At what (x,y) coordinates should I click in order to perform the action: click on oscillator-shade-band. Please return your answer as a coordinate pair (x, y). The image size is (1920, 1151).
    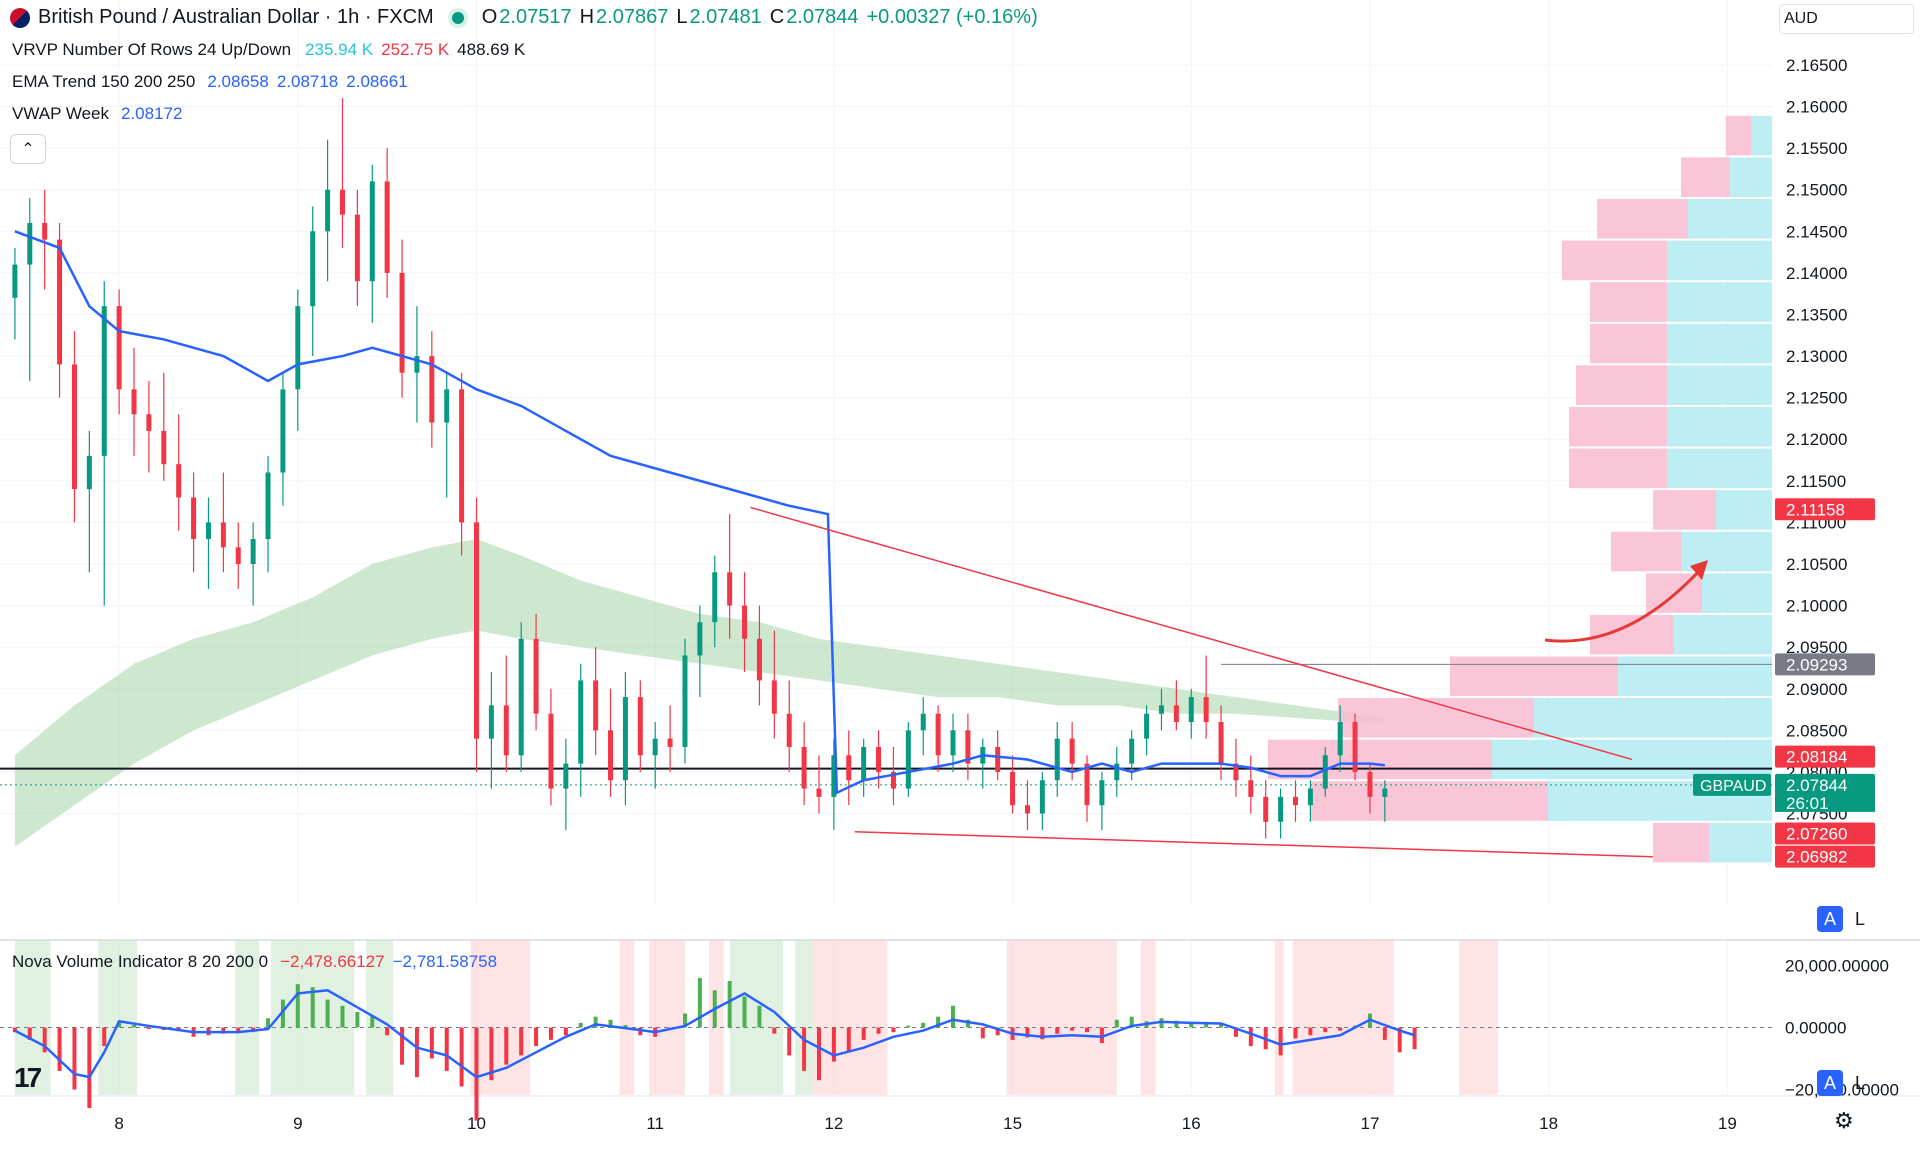
    Looking at the image, I should click on (627, 1017).